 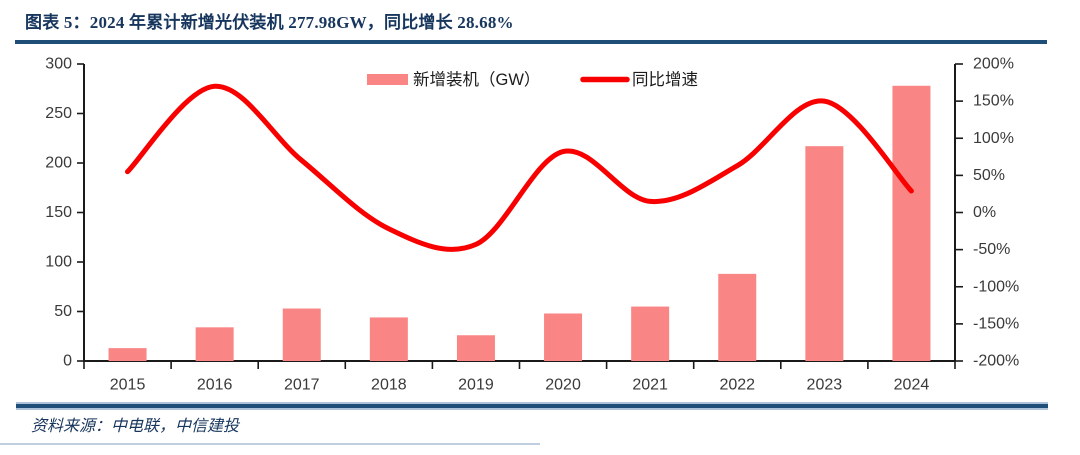 What do you see at coordinates (824, 253) in the screenshot?
I see `bar-2023` at bounding box center [824, 253].